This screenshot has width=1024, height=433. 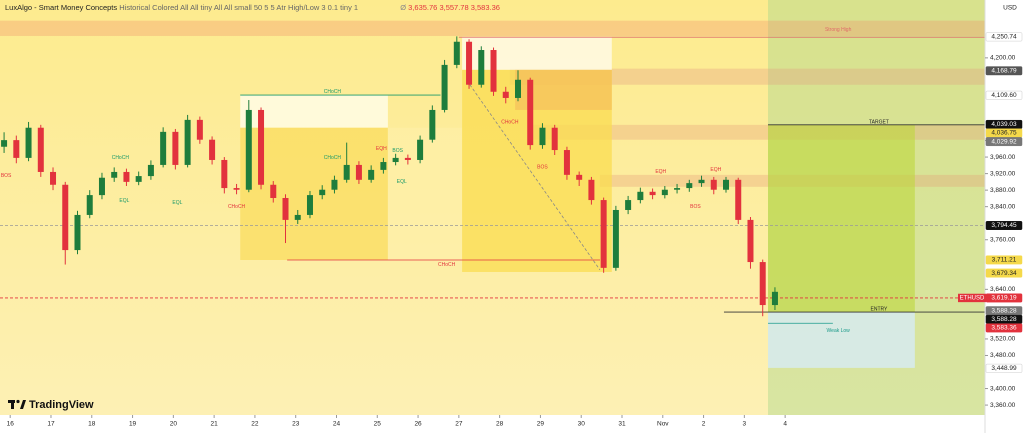 What do you see at coordinates (500, 424) in the screenshot?
I see `x-tick-label: 28` at bounding box center [500, 424].